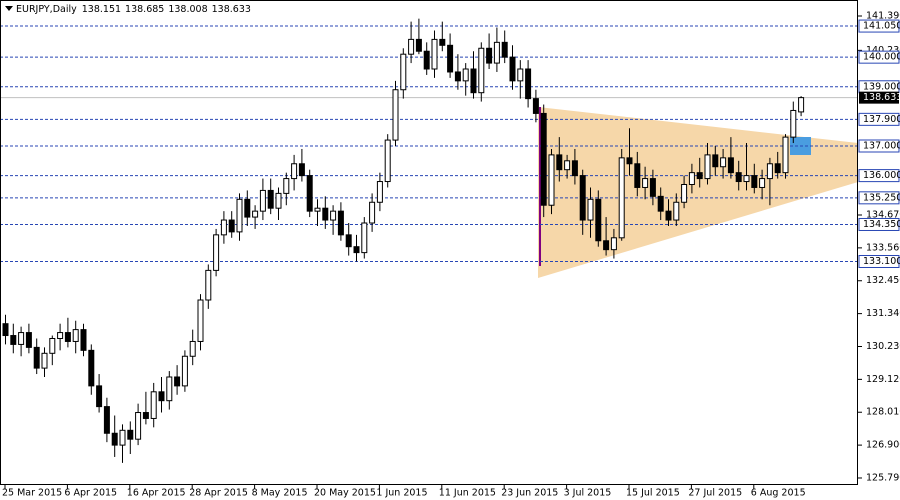 The width and height of the screenshot is (900, 500). Describe the element at coordinates (883, 379) in the screenshot. I see `y-tick-label: 129.120` at that location.